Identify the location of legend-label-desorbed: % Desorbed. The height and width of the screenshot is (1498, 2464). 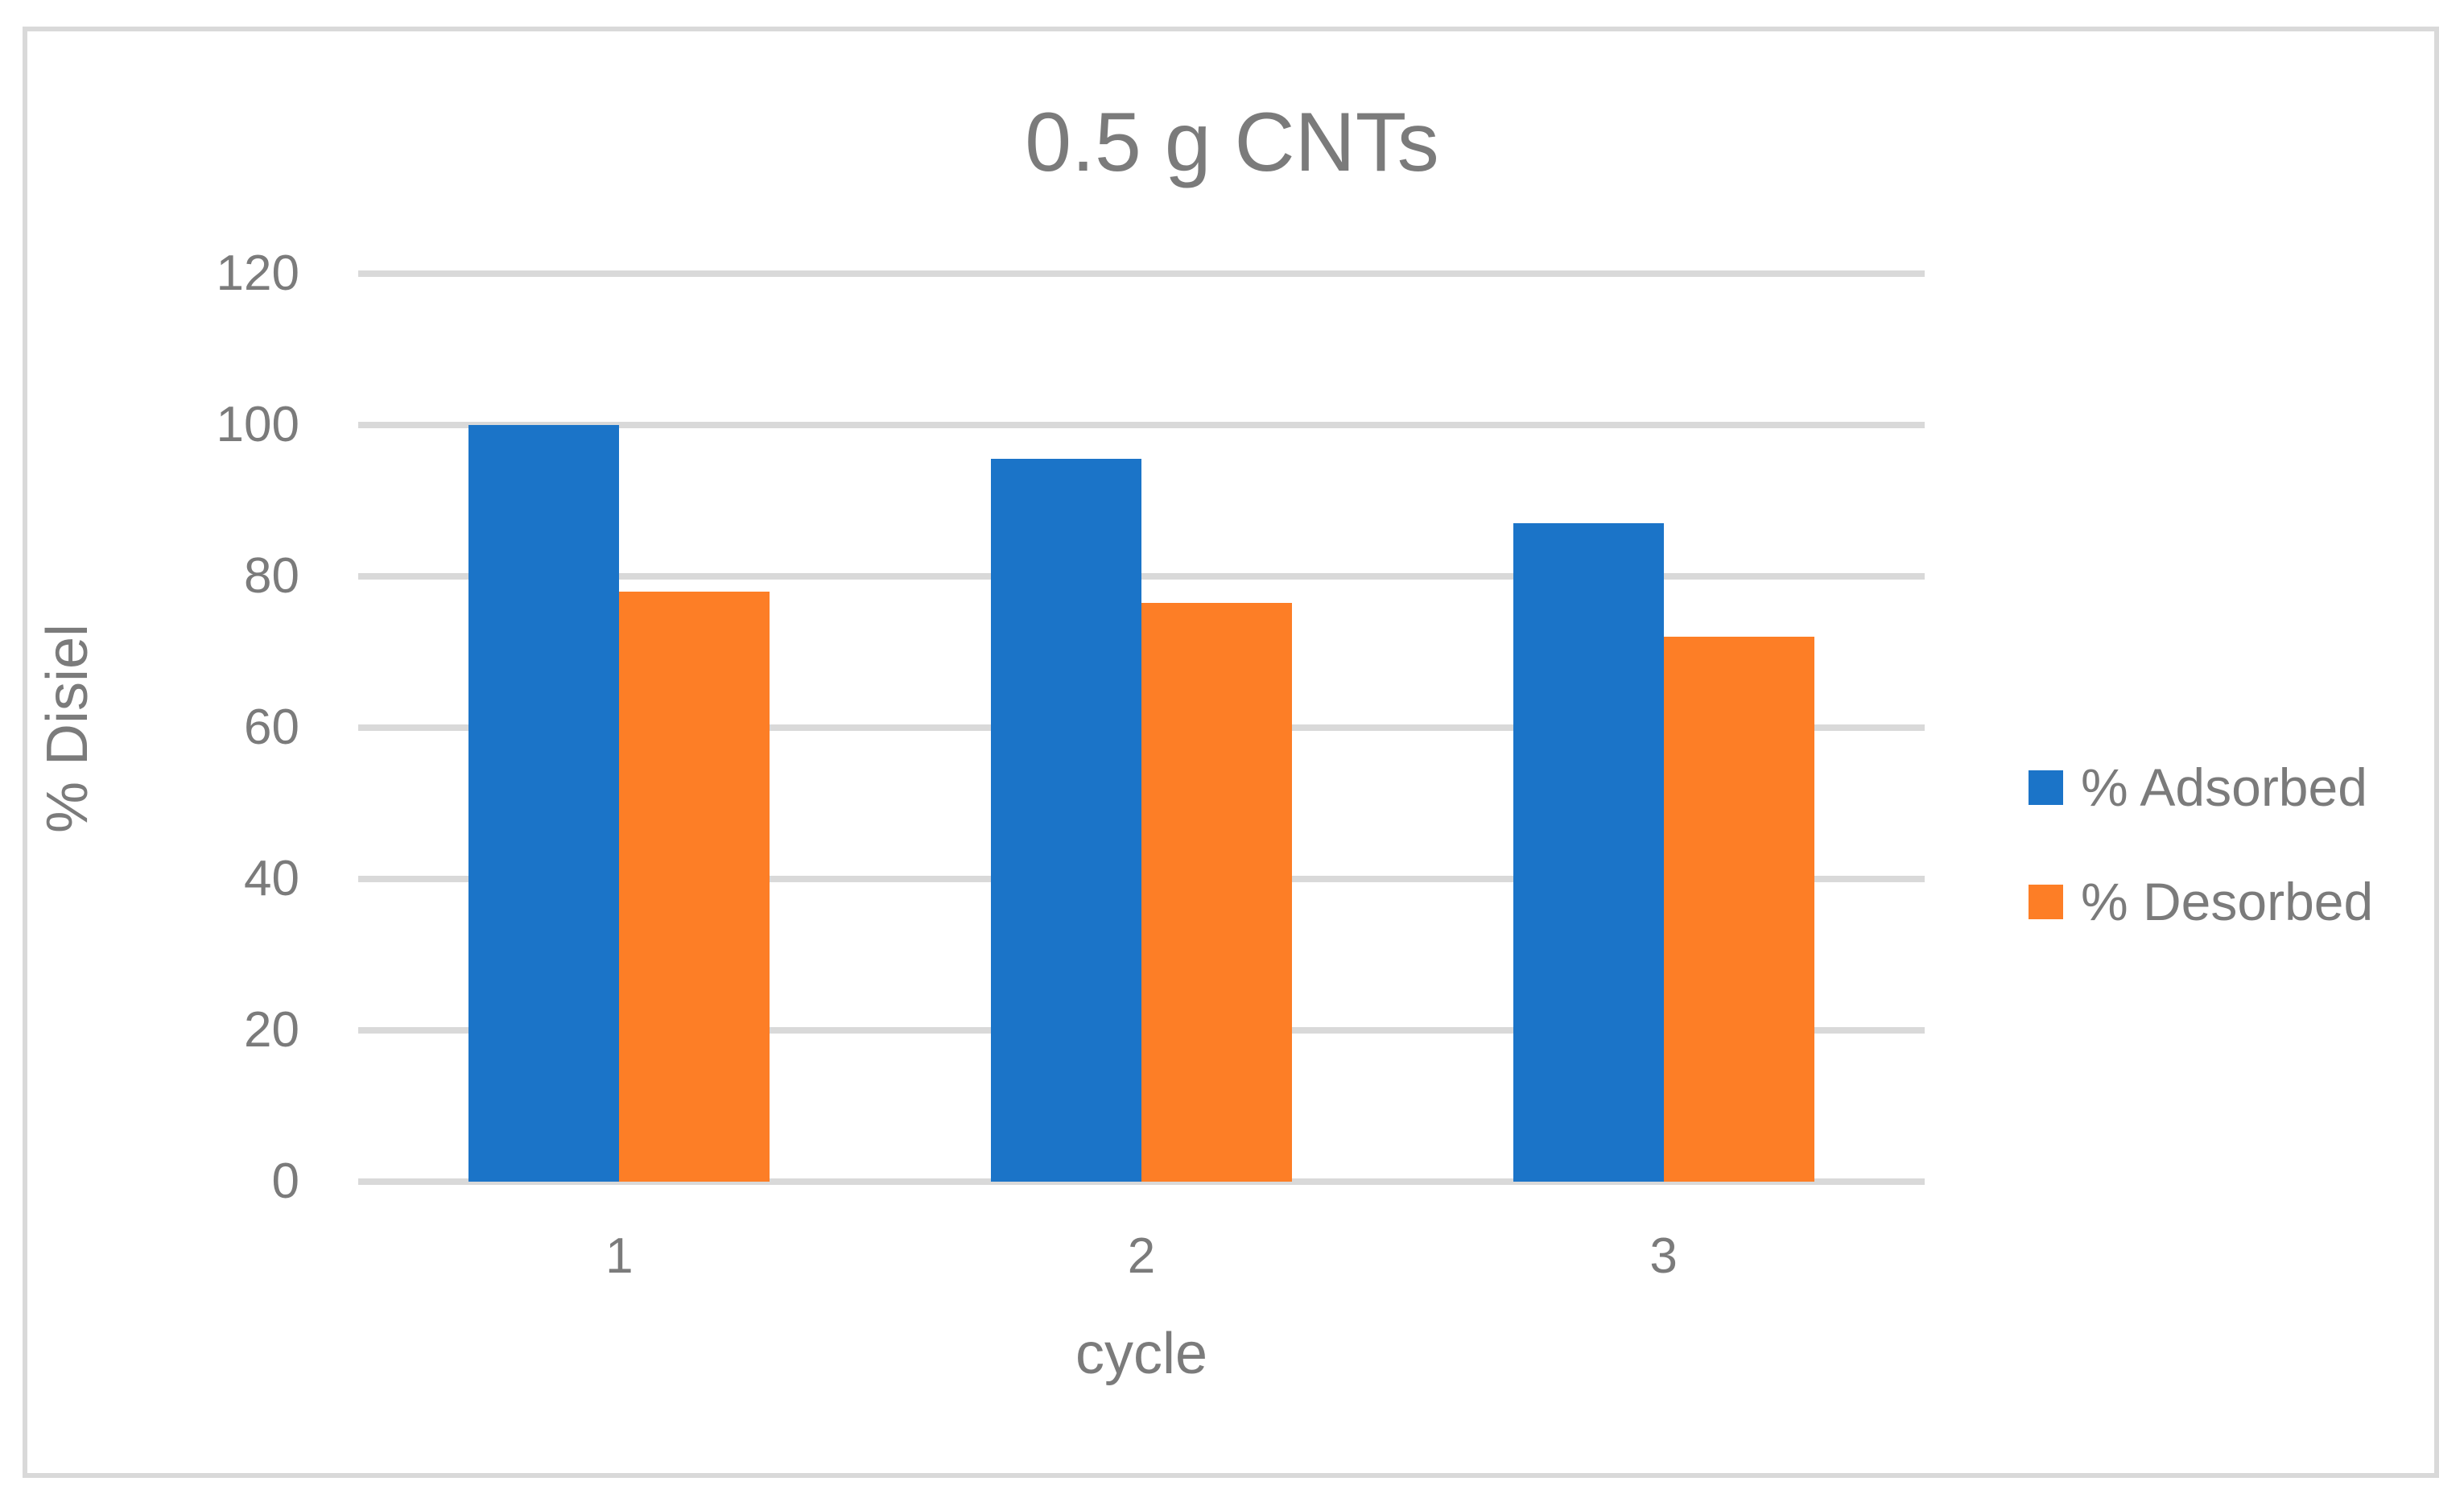
(2227, 901).